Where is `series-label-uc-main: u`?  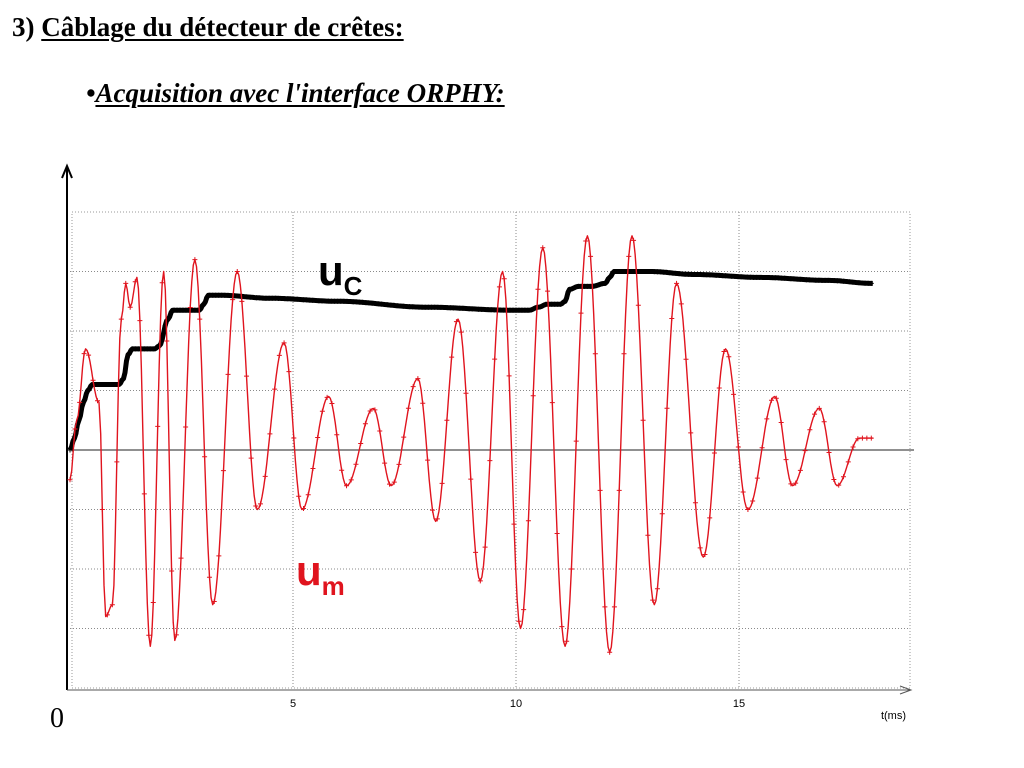
series-label-uc-main: u is located at coordinates (331, 270).